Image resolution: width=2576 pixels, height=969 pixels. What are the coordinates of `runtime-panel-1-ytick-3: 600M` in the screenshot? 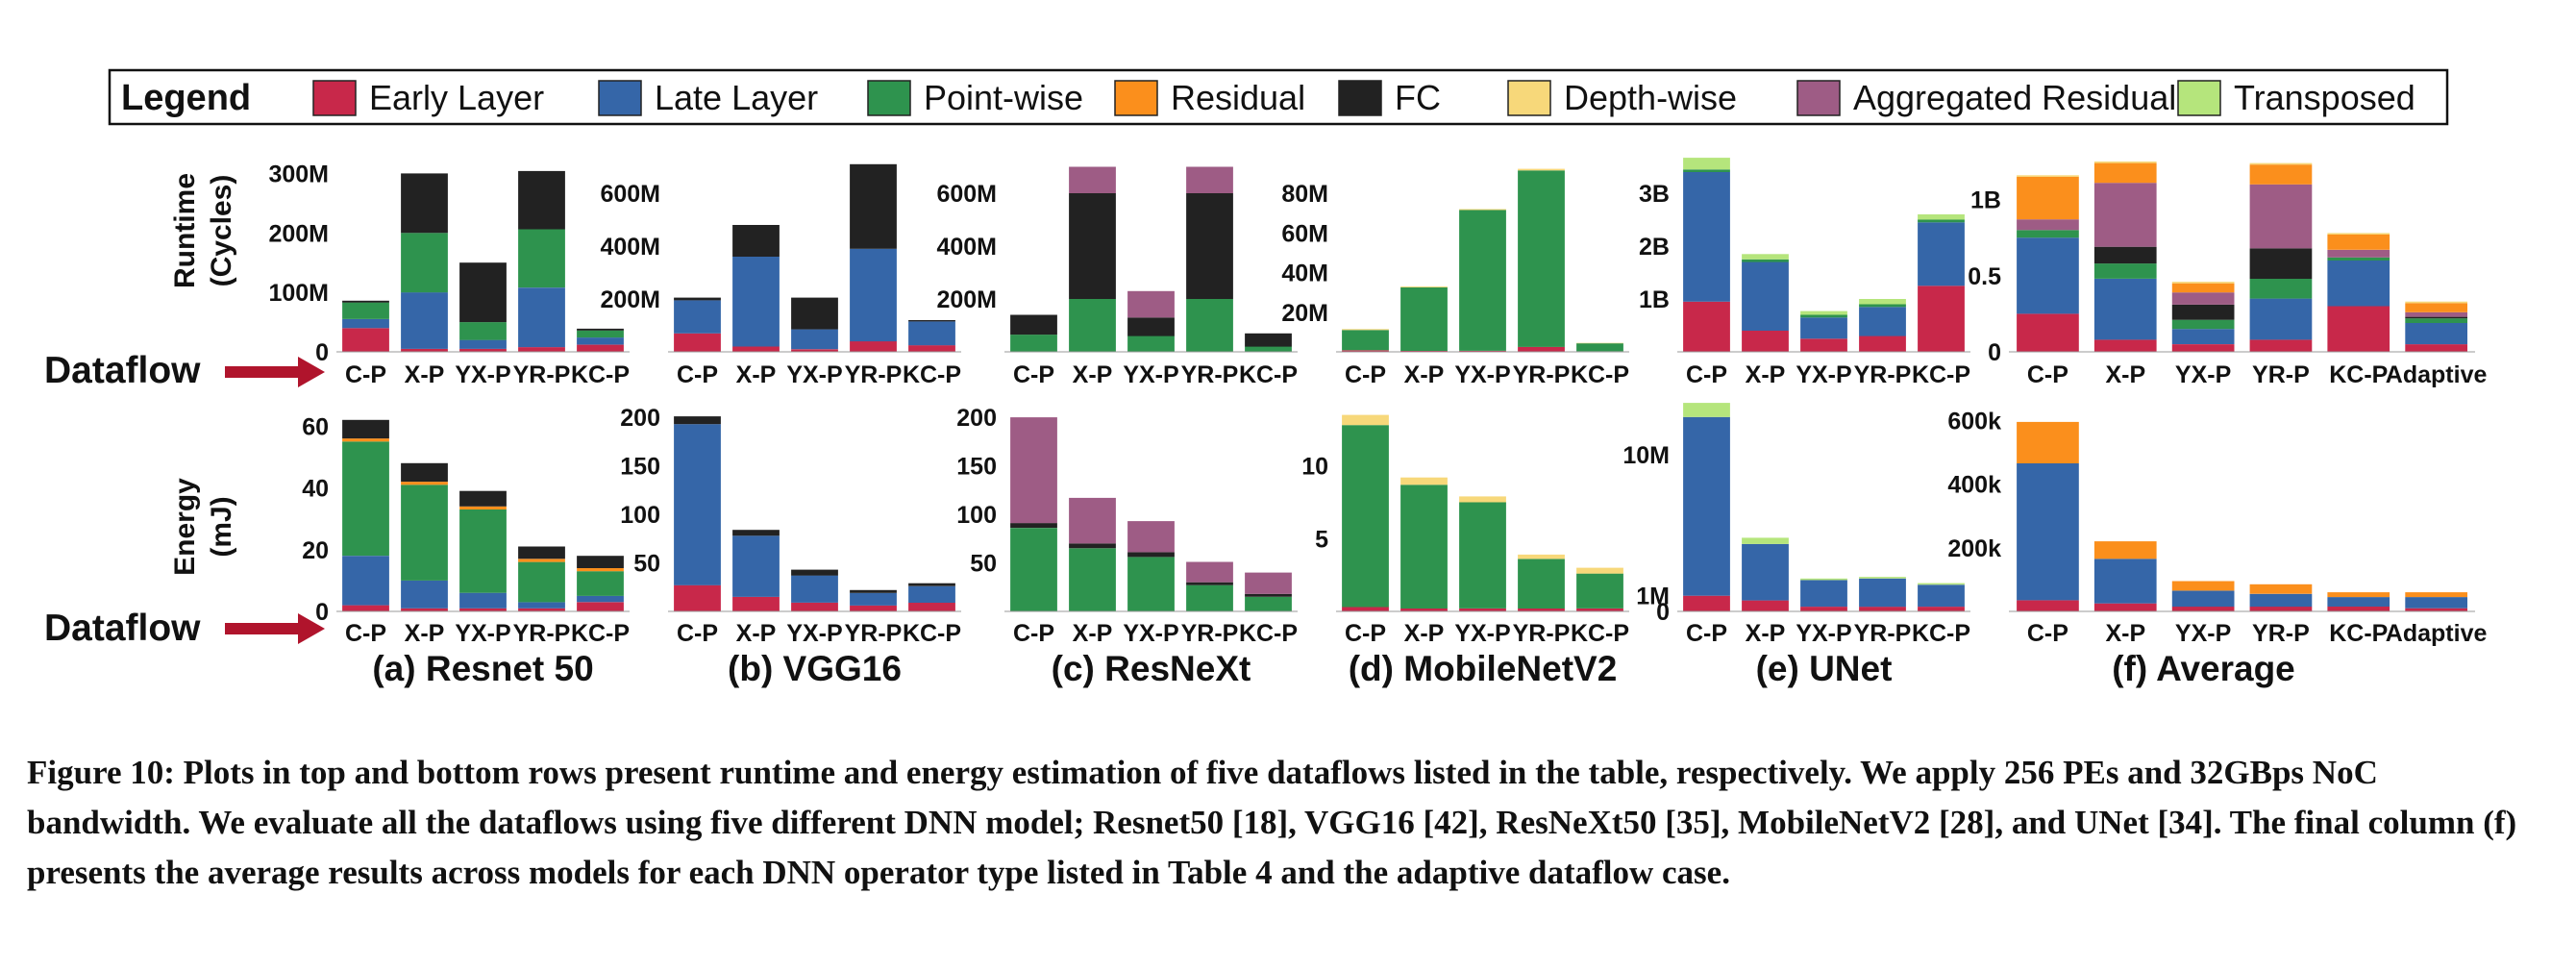 It's located at (630, 195).